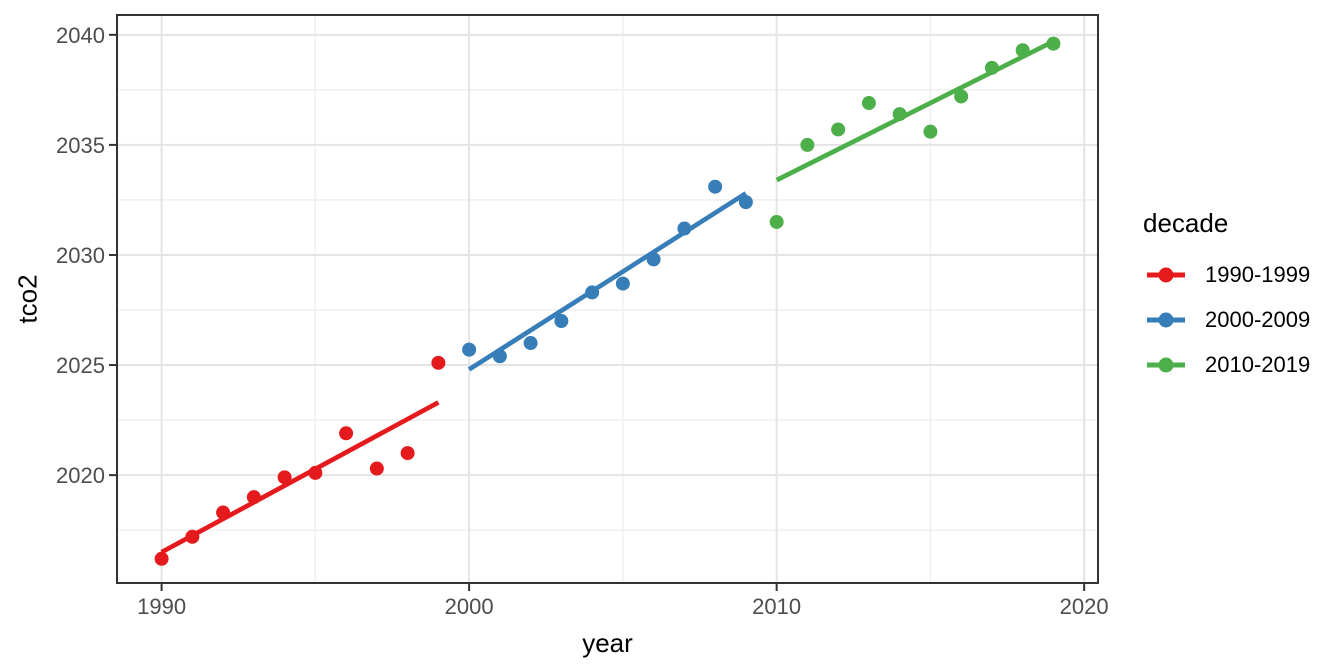 This screenshot has width=1344, height=672. Describe the element at coordinates (776, 606) in the screenshot. I see `x-tick-label: 2010` at that location.